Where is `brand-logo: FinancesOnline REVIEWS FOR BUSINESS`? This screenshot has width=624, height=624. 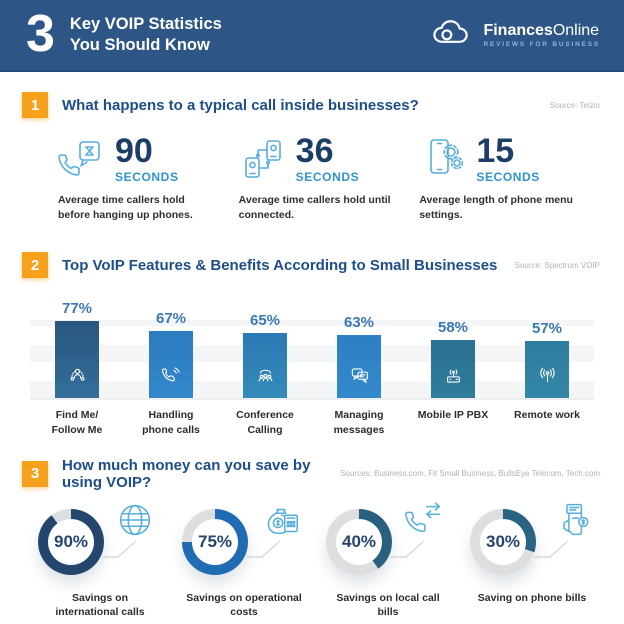
brand-logo: FinancesOnline REVIEWS FOR BUSINESS is located at coordinates (515, 35).